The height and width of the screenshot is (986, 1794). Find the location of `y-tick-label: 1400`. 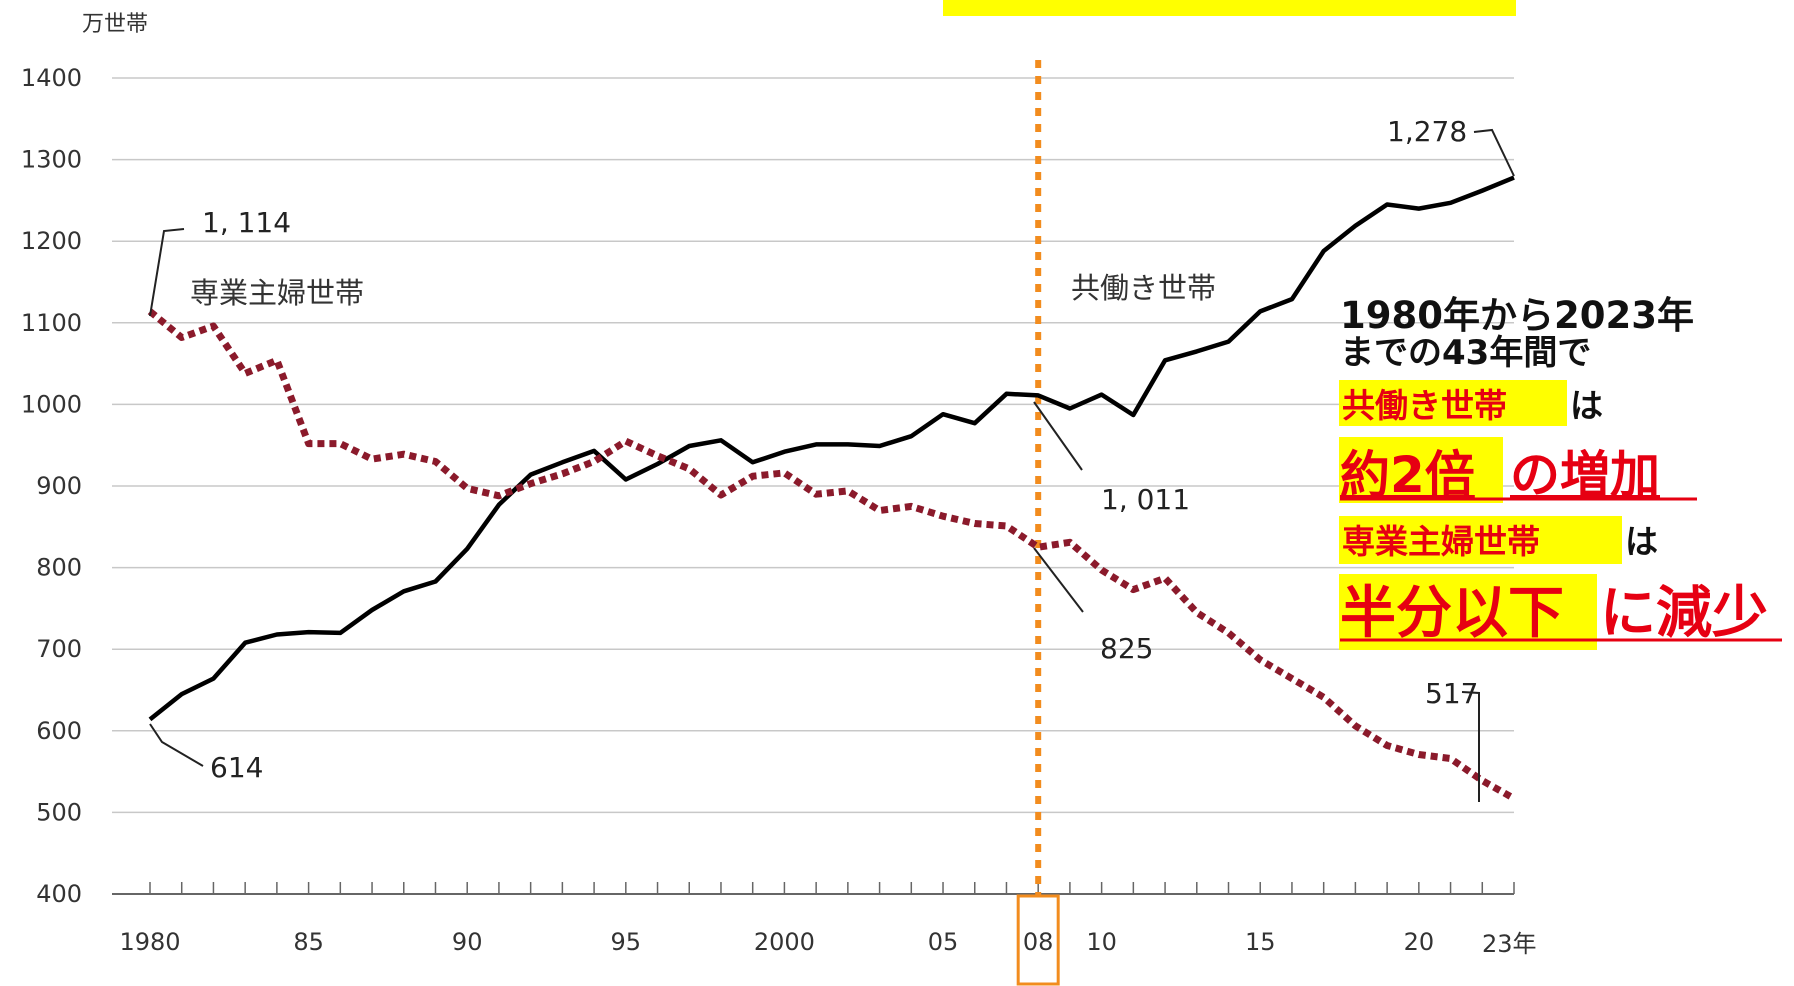

y-tick-label: 1400 is located at coordinates (51, 78).